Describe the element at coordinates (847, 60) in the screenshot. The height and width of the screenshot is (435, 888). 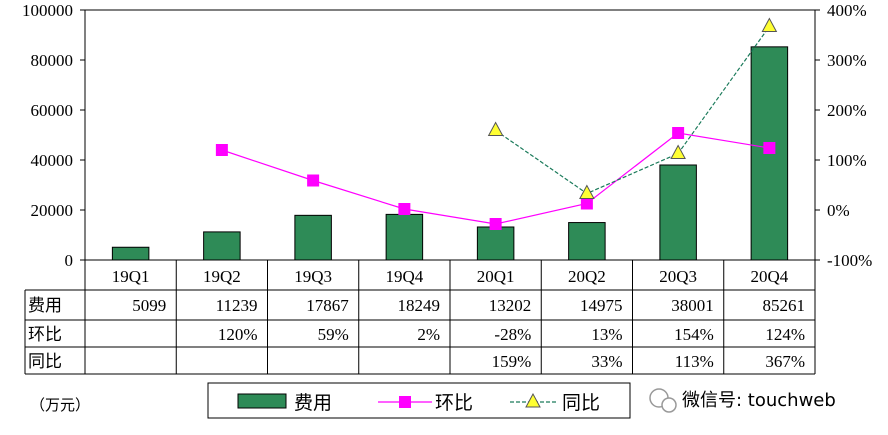
I see `right-tick-label: 300%` at that location.